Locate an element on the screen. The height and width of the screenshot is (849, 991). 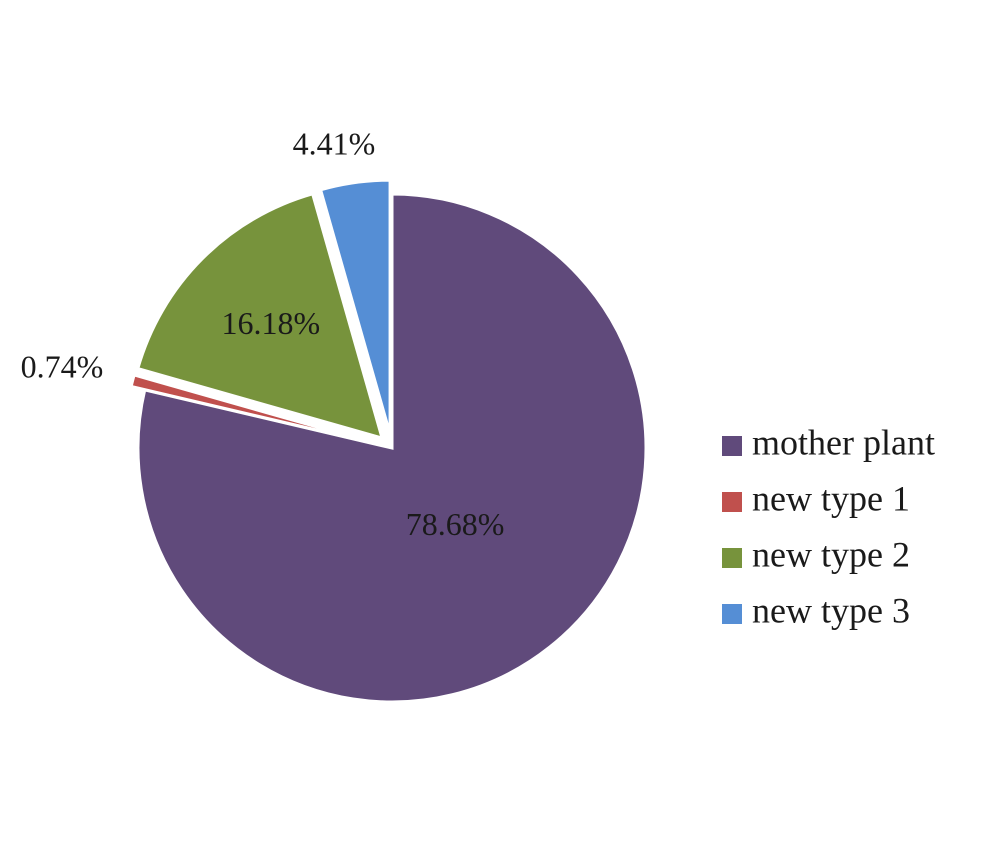
legend-item-new-type-3: new type 3 is located at coordinates (816, 610).